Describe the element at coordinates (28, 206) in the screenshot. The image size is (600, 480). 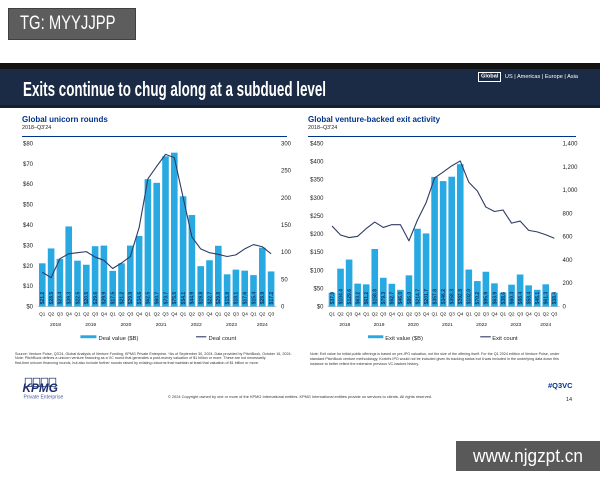
I see `svg-text: $50` at that location.